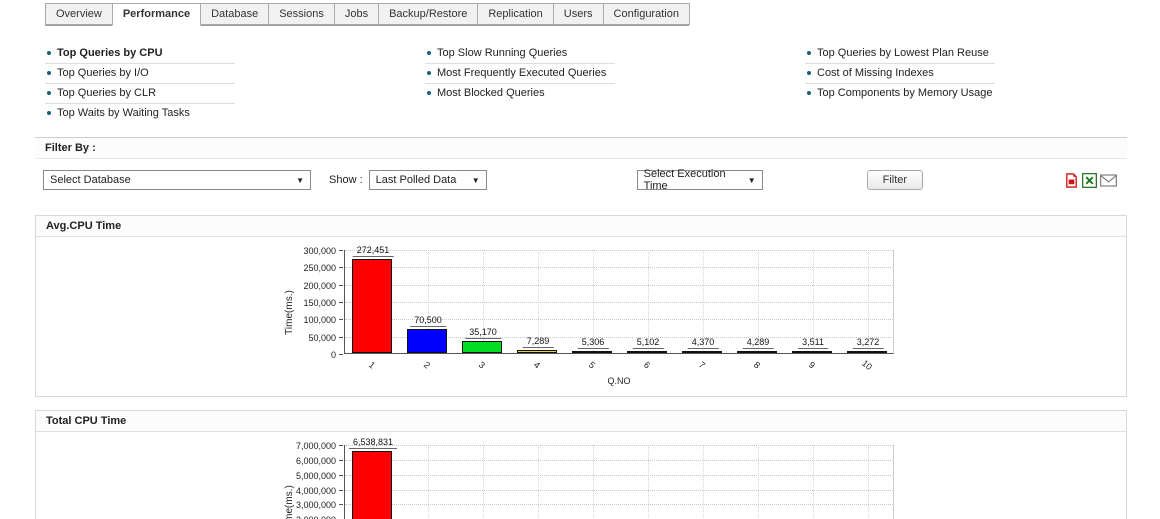 Image resolution: width=1160 pixels, height=519 pixels. I want to click on excel-export-icon, so click(1089, 180).